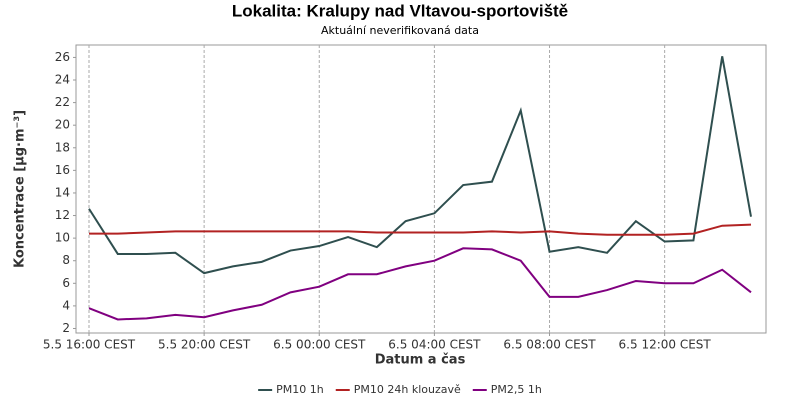  I want to click on y-tick-label: 10, so click(62, 238).